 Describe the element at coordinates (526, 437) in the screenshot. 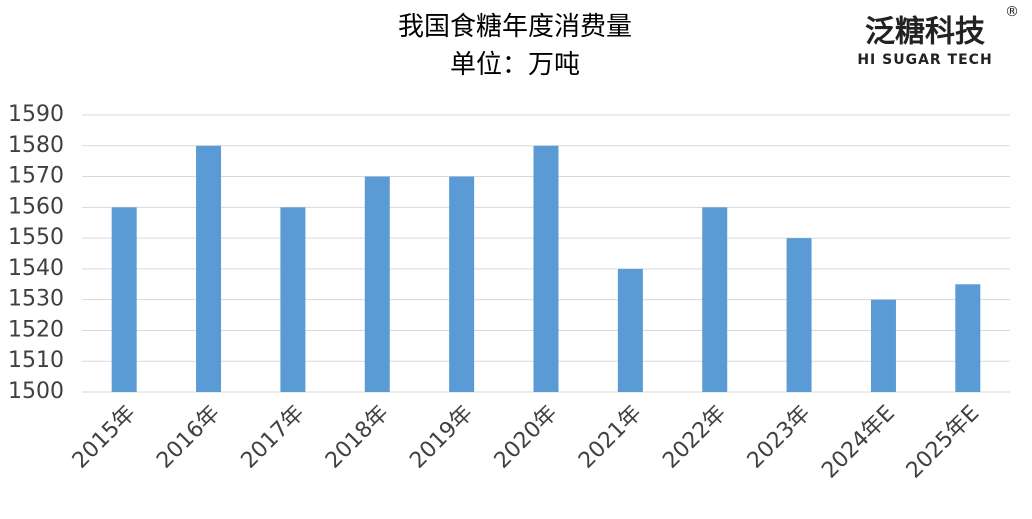

I see `x-tick-label: 2020年` at that location.